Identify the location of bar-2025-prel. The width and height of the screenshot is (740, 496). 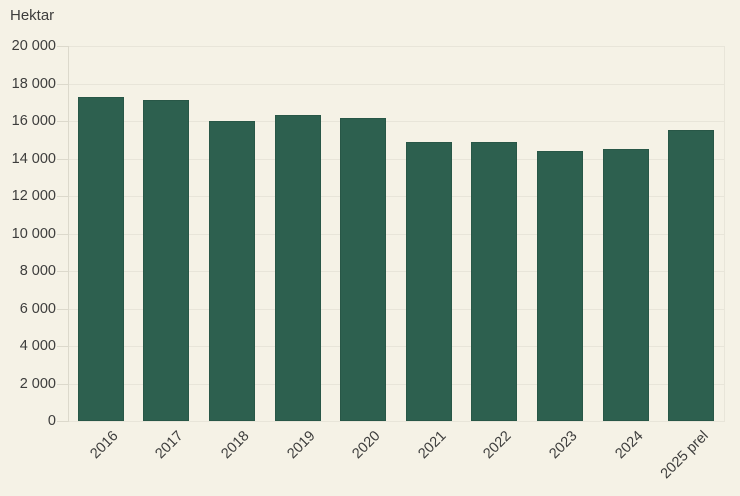
(691, 275).